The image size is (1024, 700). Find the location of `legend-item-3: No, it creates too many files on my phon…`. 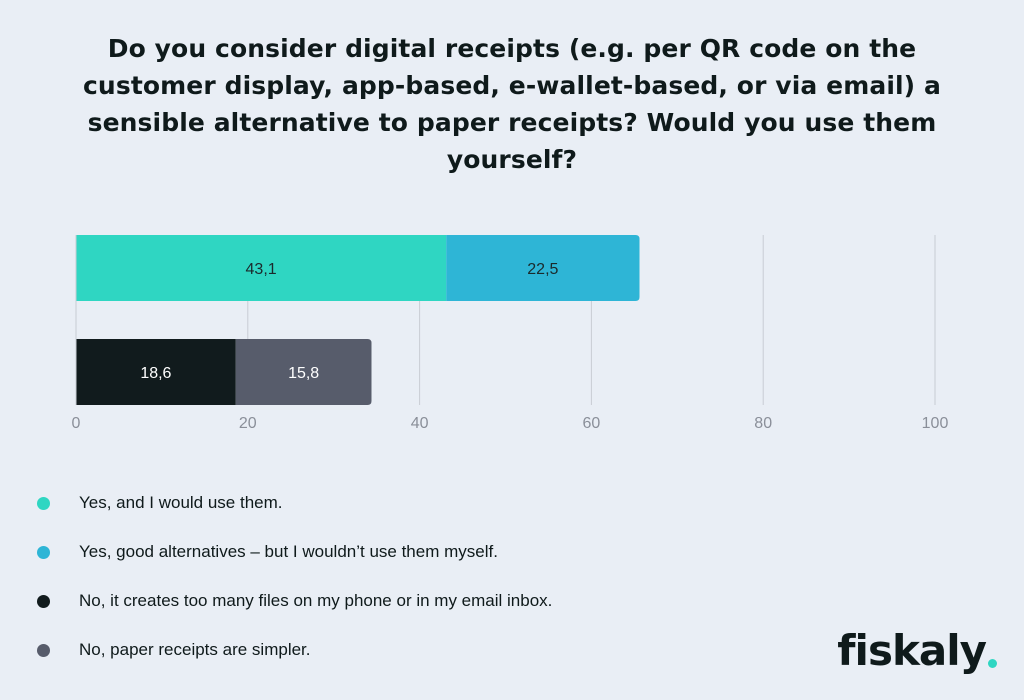

legend-item-3: No, it creates too many files on my phon… is located at coordinates (294, 601).